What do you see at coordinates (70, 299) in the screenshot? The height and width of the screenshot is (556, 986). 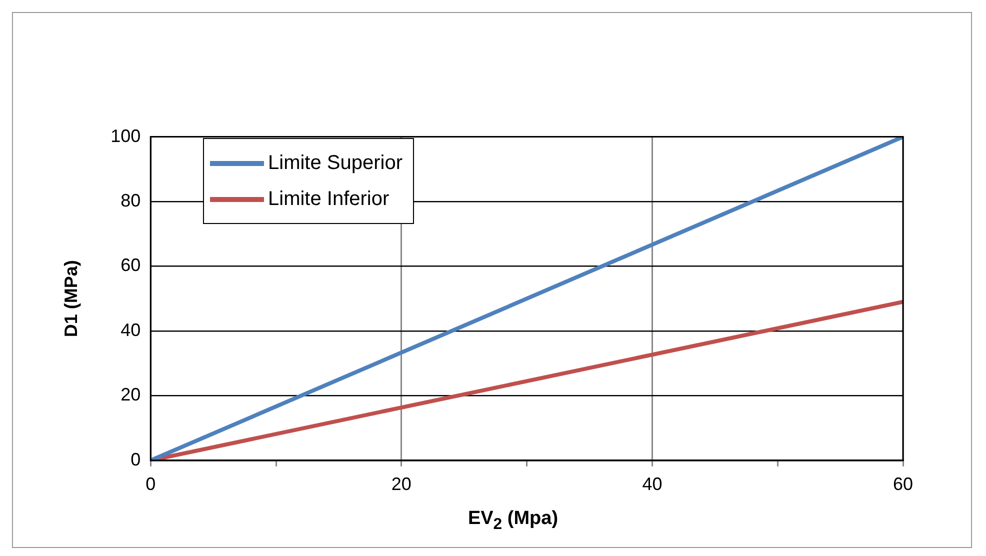 I see `y-axis-title: D1 (MPa)` at bounding box center [70, 299].